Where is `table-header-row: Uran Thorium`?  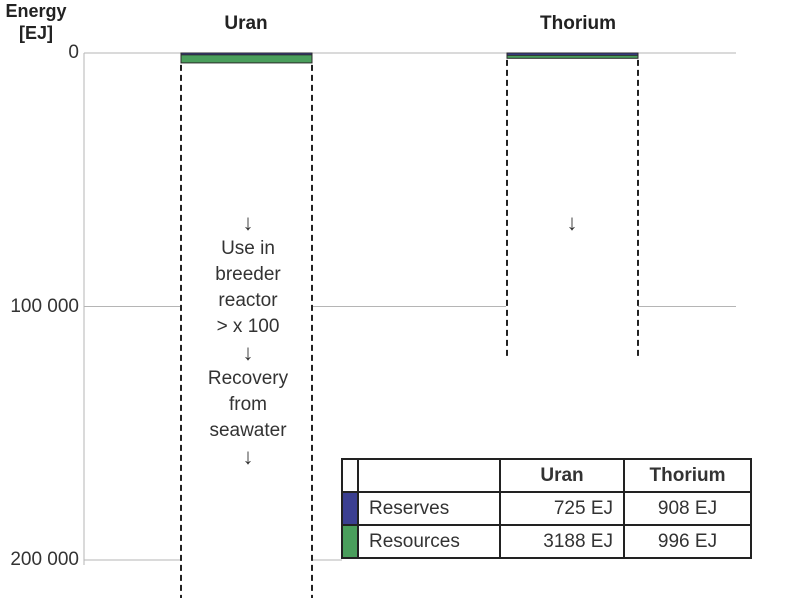
table-header-row: Uran Thorium is located at coordinates (546, 475).